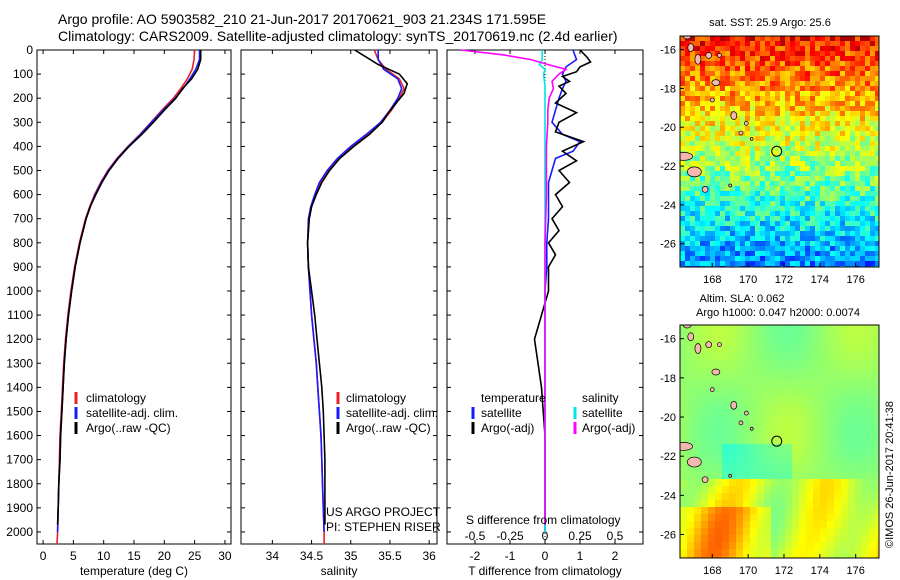 The height and width of the screenshot is (580, 900). I want to click on x-tick-label: 15, so click(134, 556).